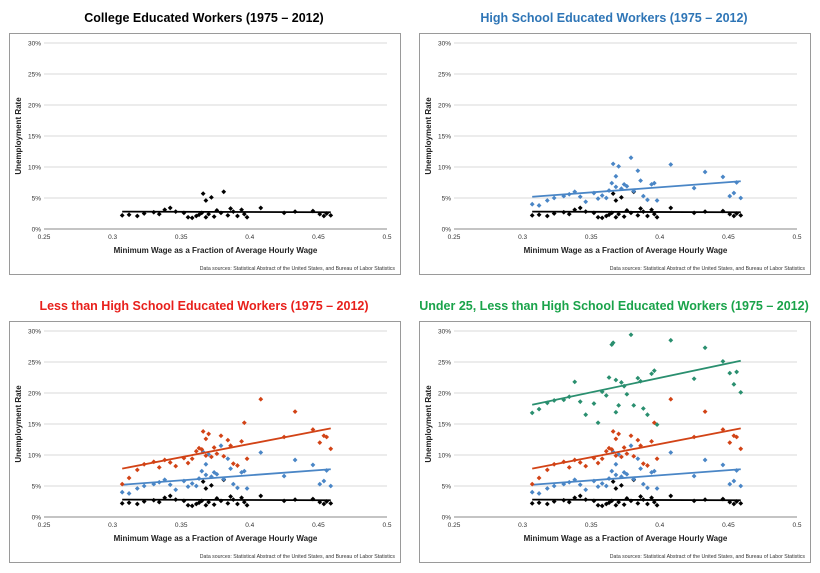 The width and height of the screenshot is (820, 573). I want to click on y-tick-label: 0%, so click(37, 518).